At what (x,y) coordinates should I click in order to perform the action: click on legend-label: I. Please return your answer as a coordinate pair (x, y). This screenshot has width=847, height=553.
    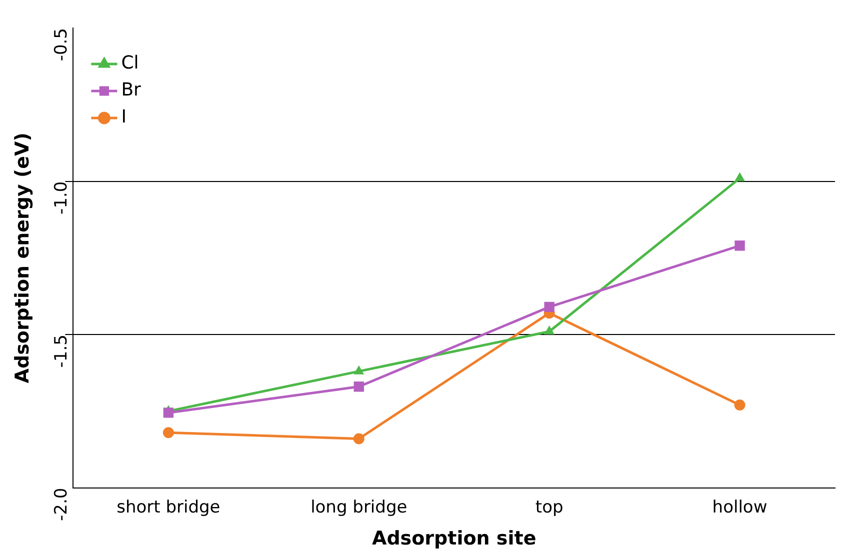
    Looking at the image, I should click on (124, 117).